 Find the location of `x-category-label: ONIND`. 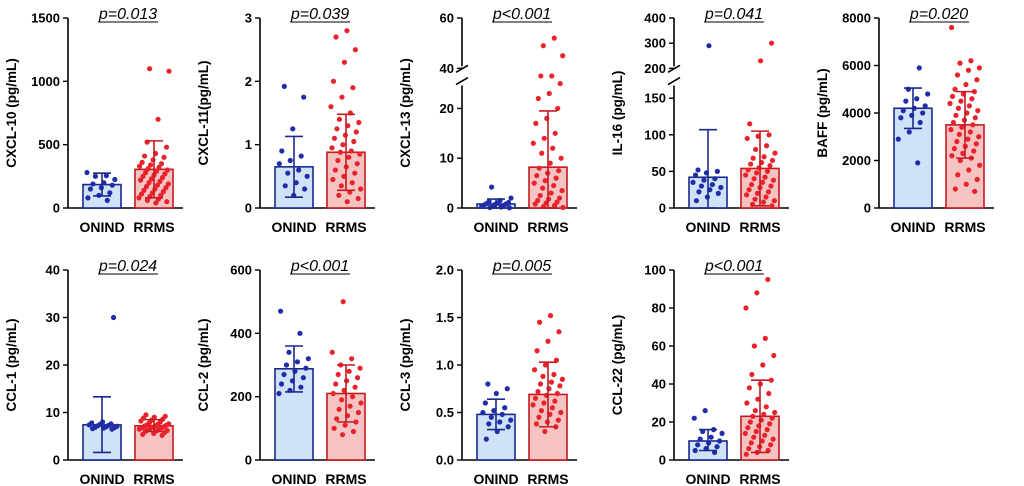

x-category-label: ONIND is located at coordinates (101, 227).